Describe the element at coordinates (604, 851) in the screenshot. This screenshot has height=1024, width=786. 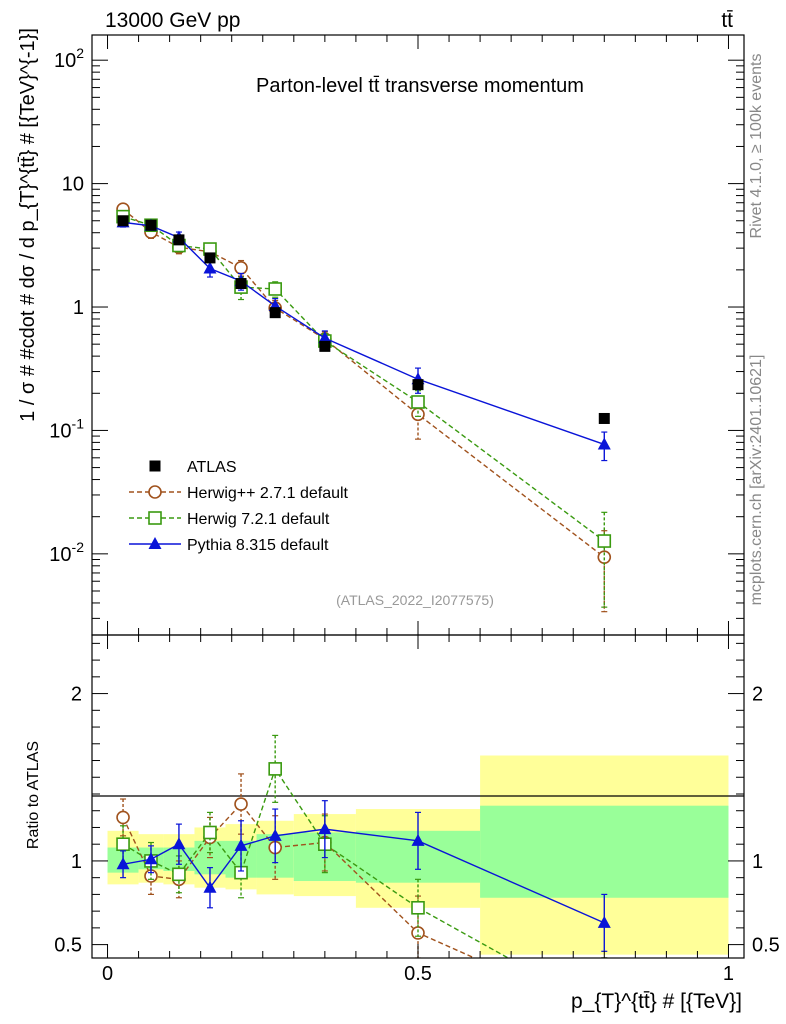
I see `band-inner` at that location.